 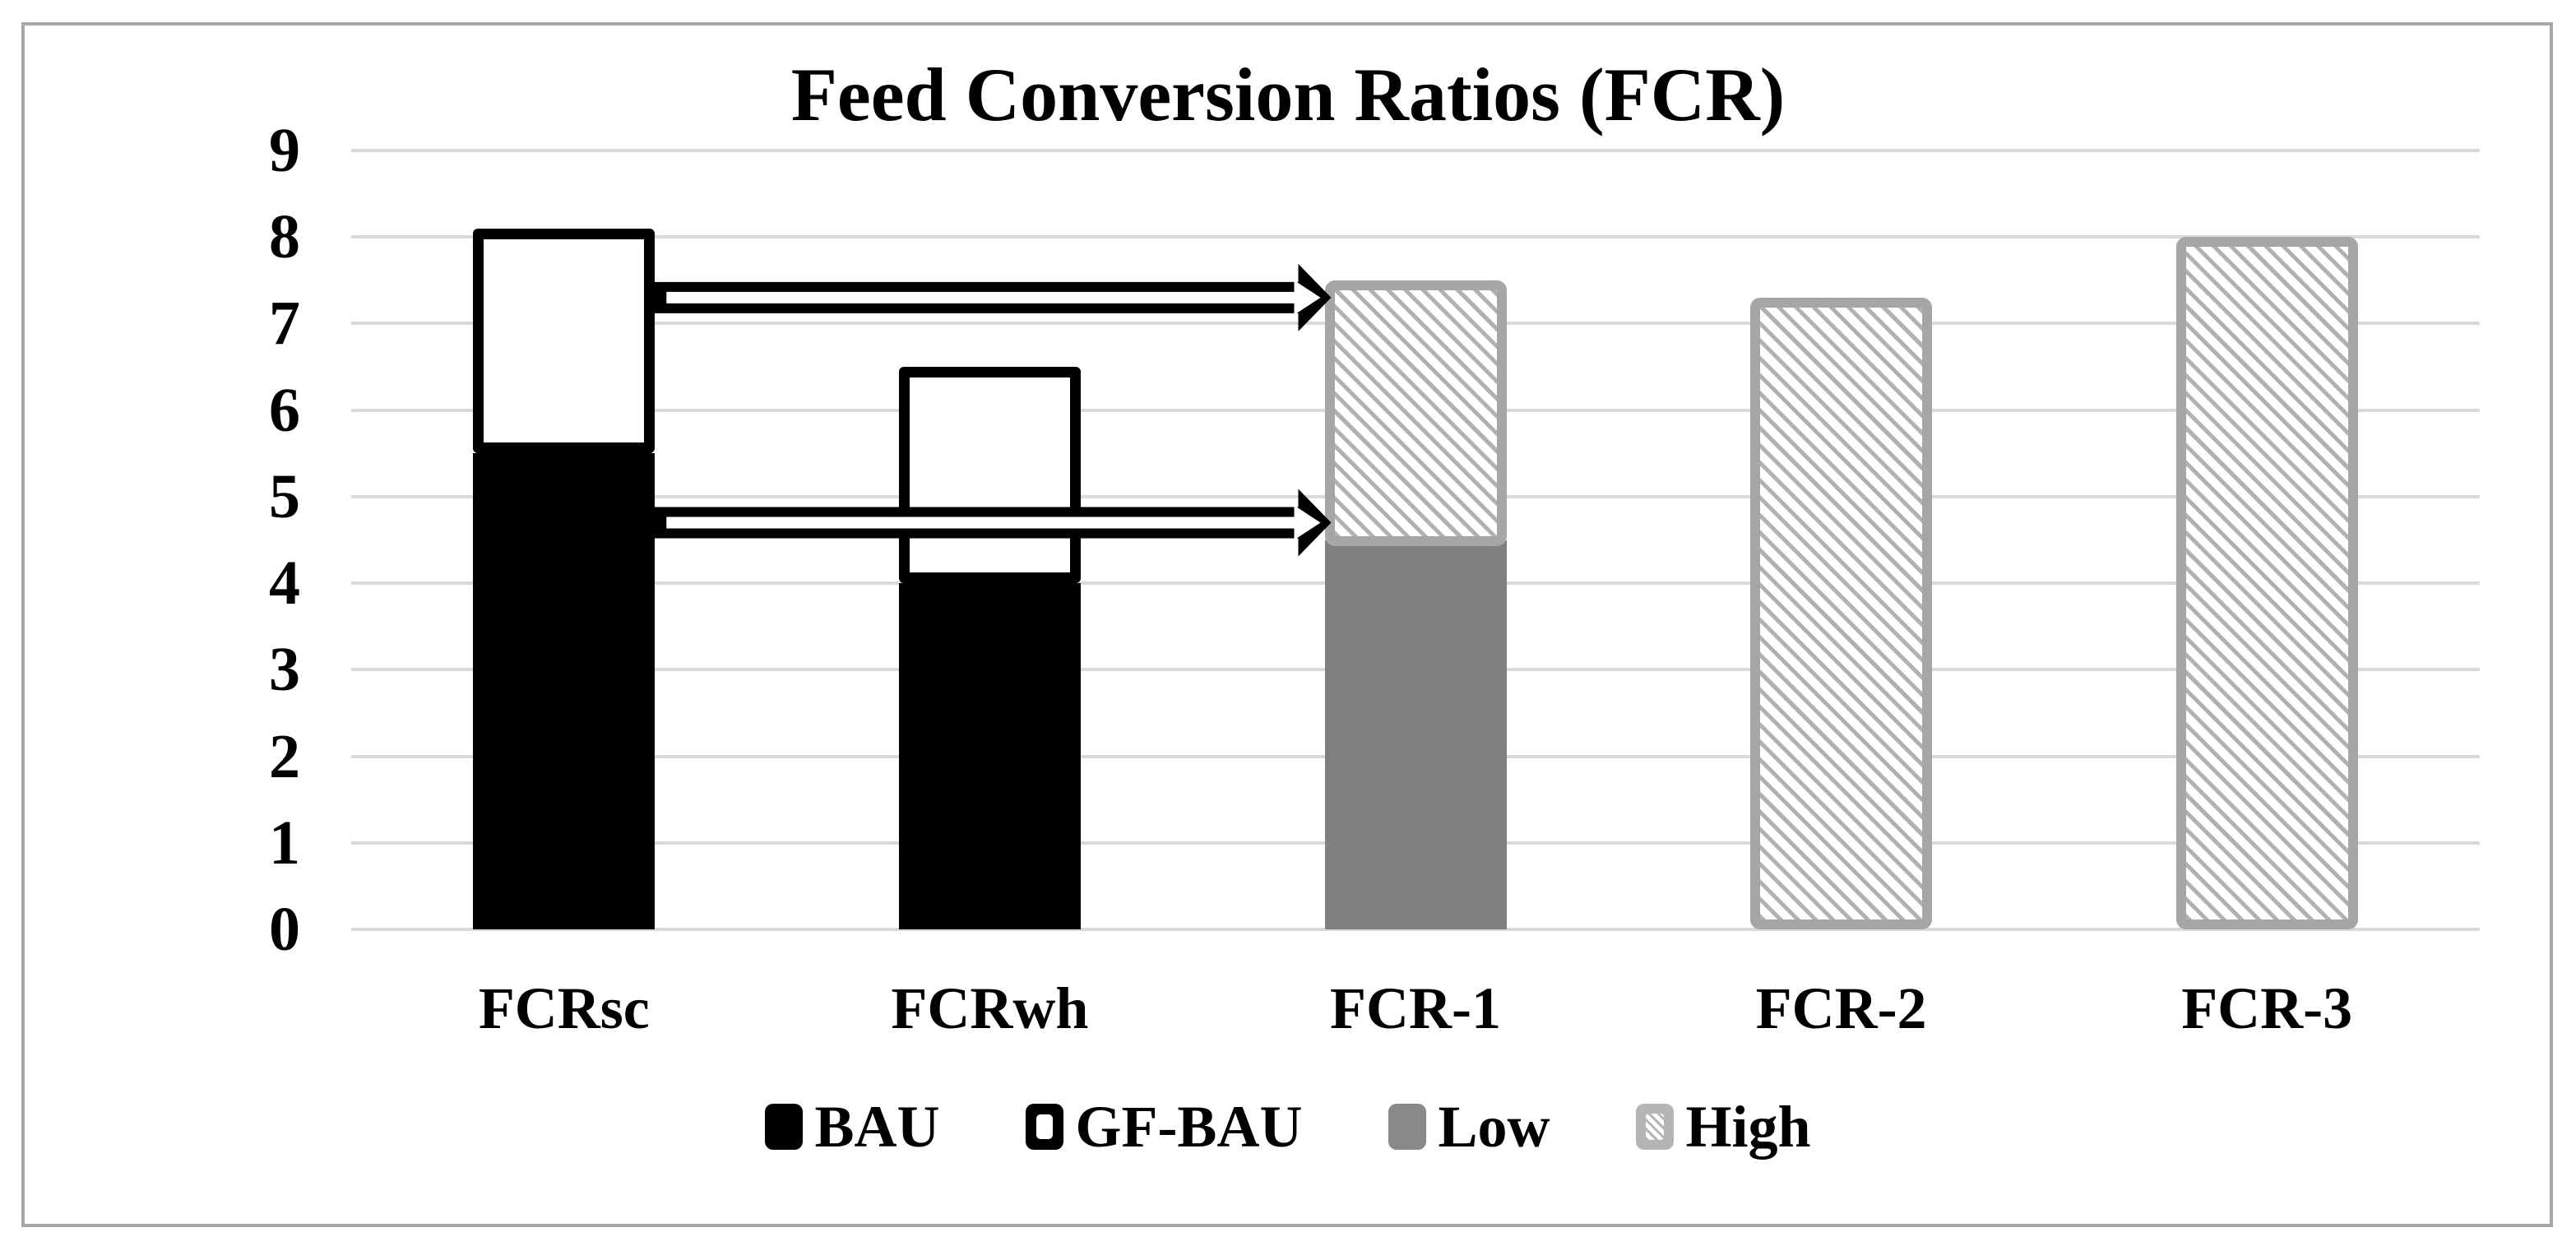 What do you see at coordinates (565, 691) in the screenshot?
I see `FCRsc-BAU-bar-segment` at bounding box center [565, 691].